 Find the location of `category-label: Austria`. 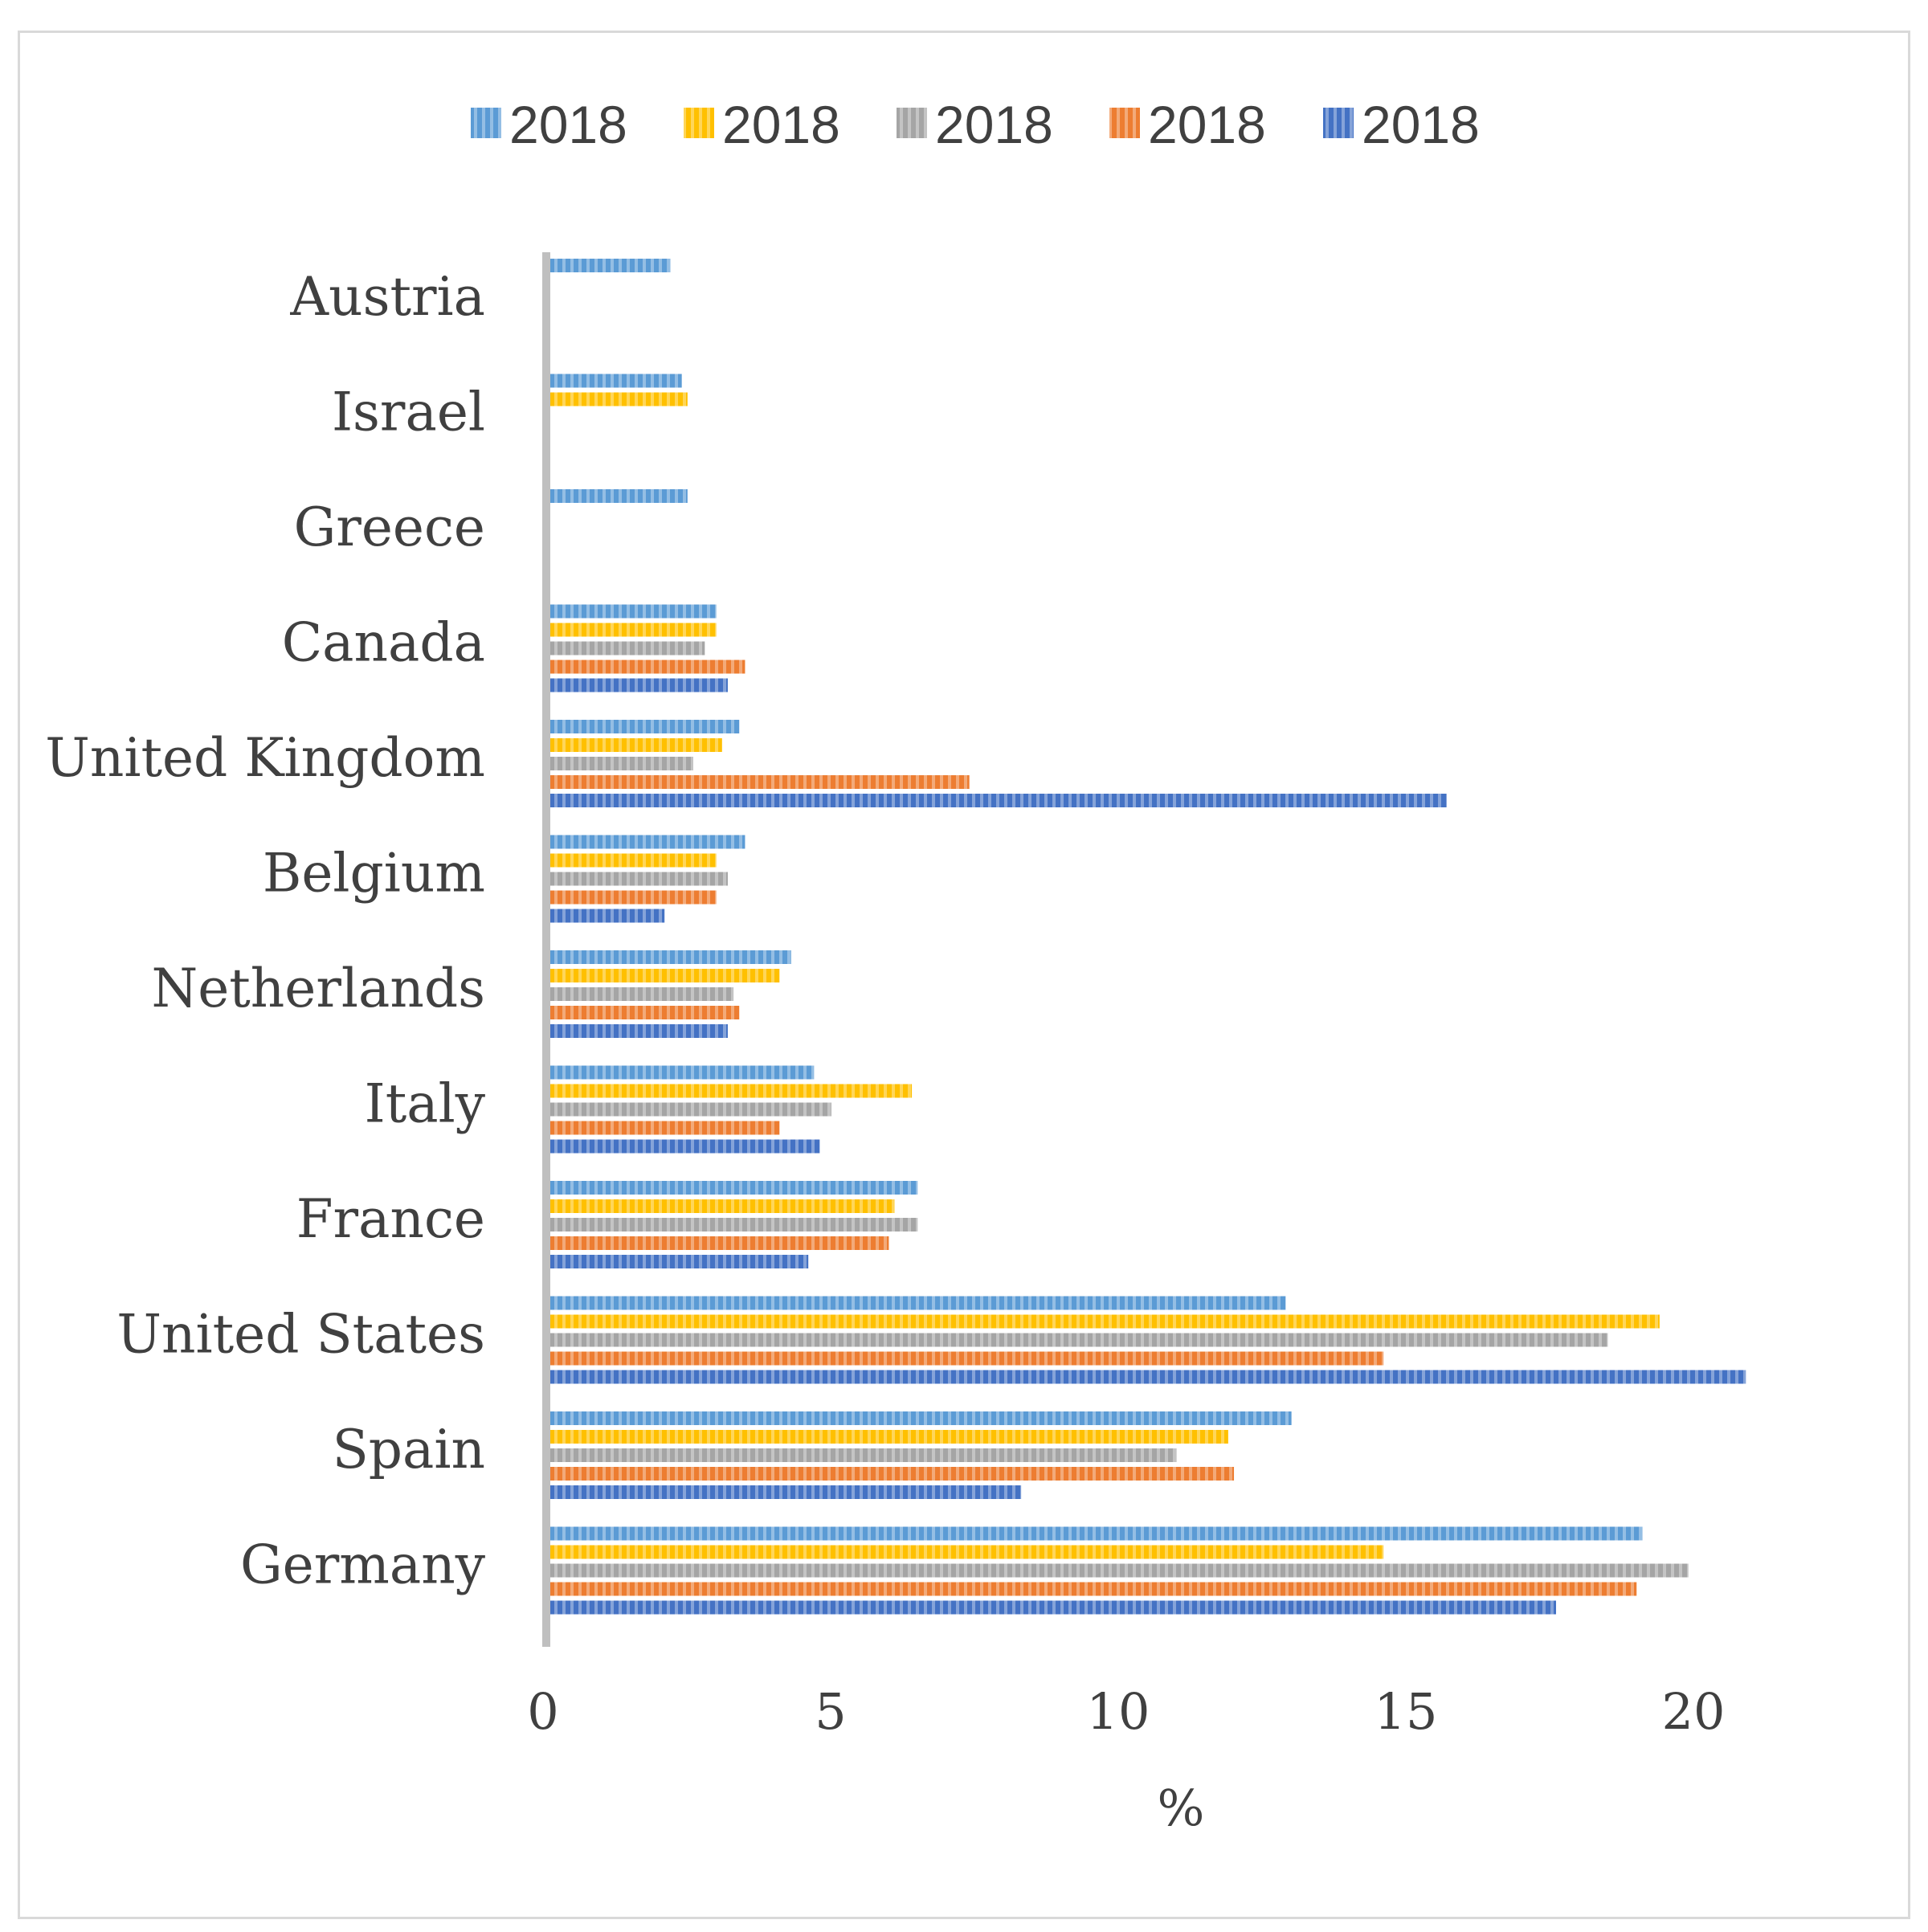

category-label: Austria is located at coordinates (387, 297).